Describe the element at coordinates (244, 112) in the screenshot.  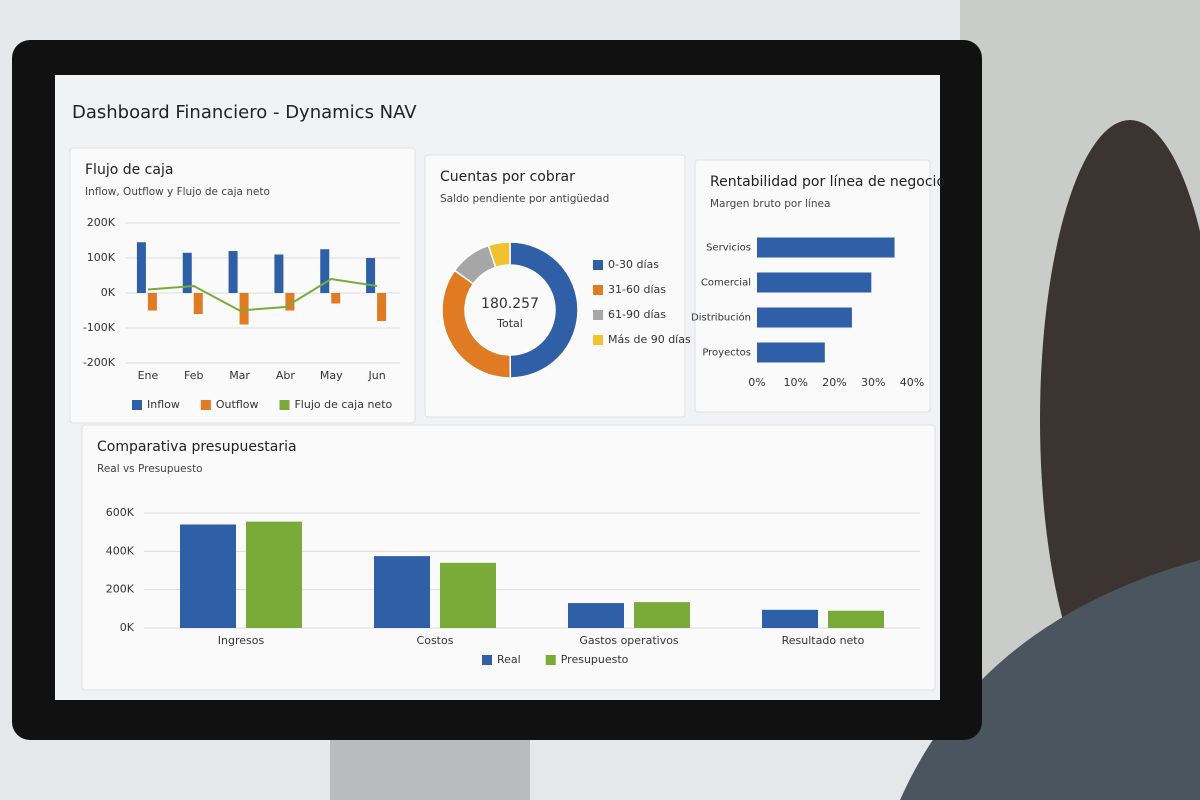
I see `dashboard-title: Dashboard Financiero - Dynamics NAV` at that location.